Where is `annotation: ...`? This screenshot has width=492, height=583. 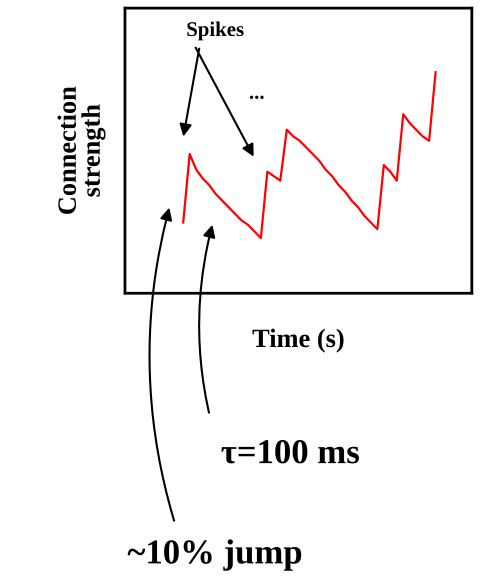 annotation: ... is located at coordinates (257, 97).